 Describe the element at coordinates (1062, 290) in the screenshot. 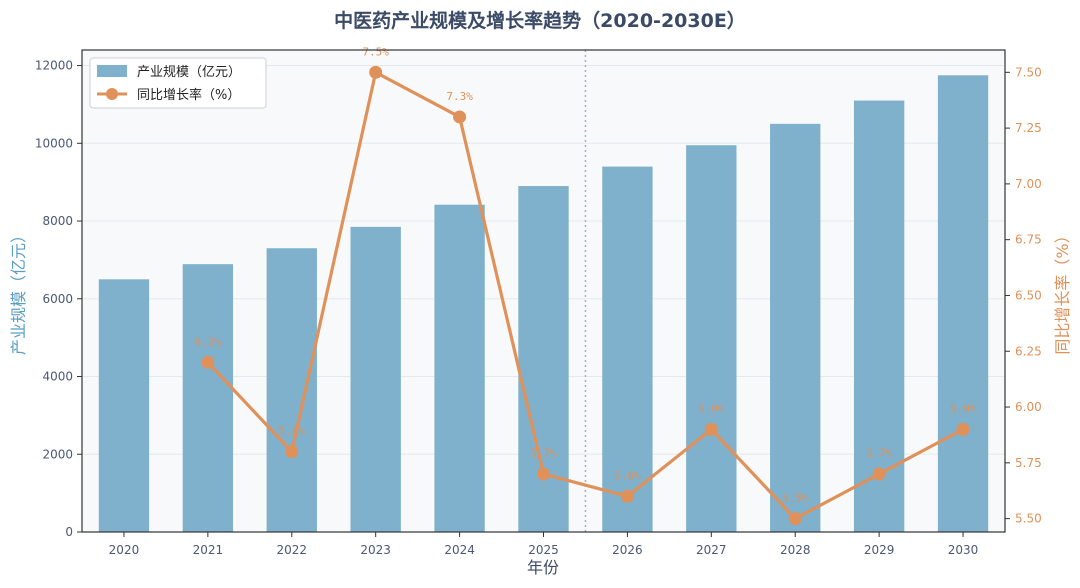

I see `y-right-axis-label: 同比增长率（%）` at that location.